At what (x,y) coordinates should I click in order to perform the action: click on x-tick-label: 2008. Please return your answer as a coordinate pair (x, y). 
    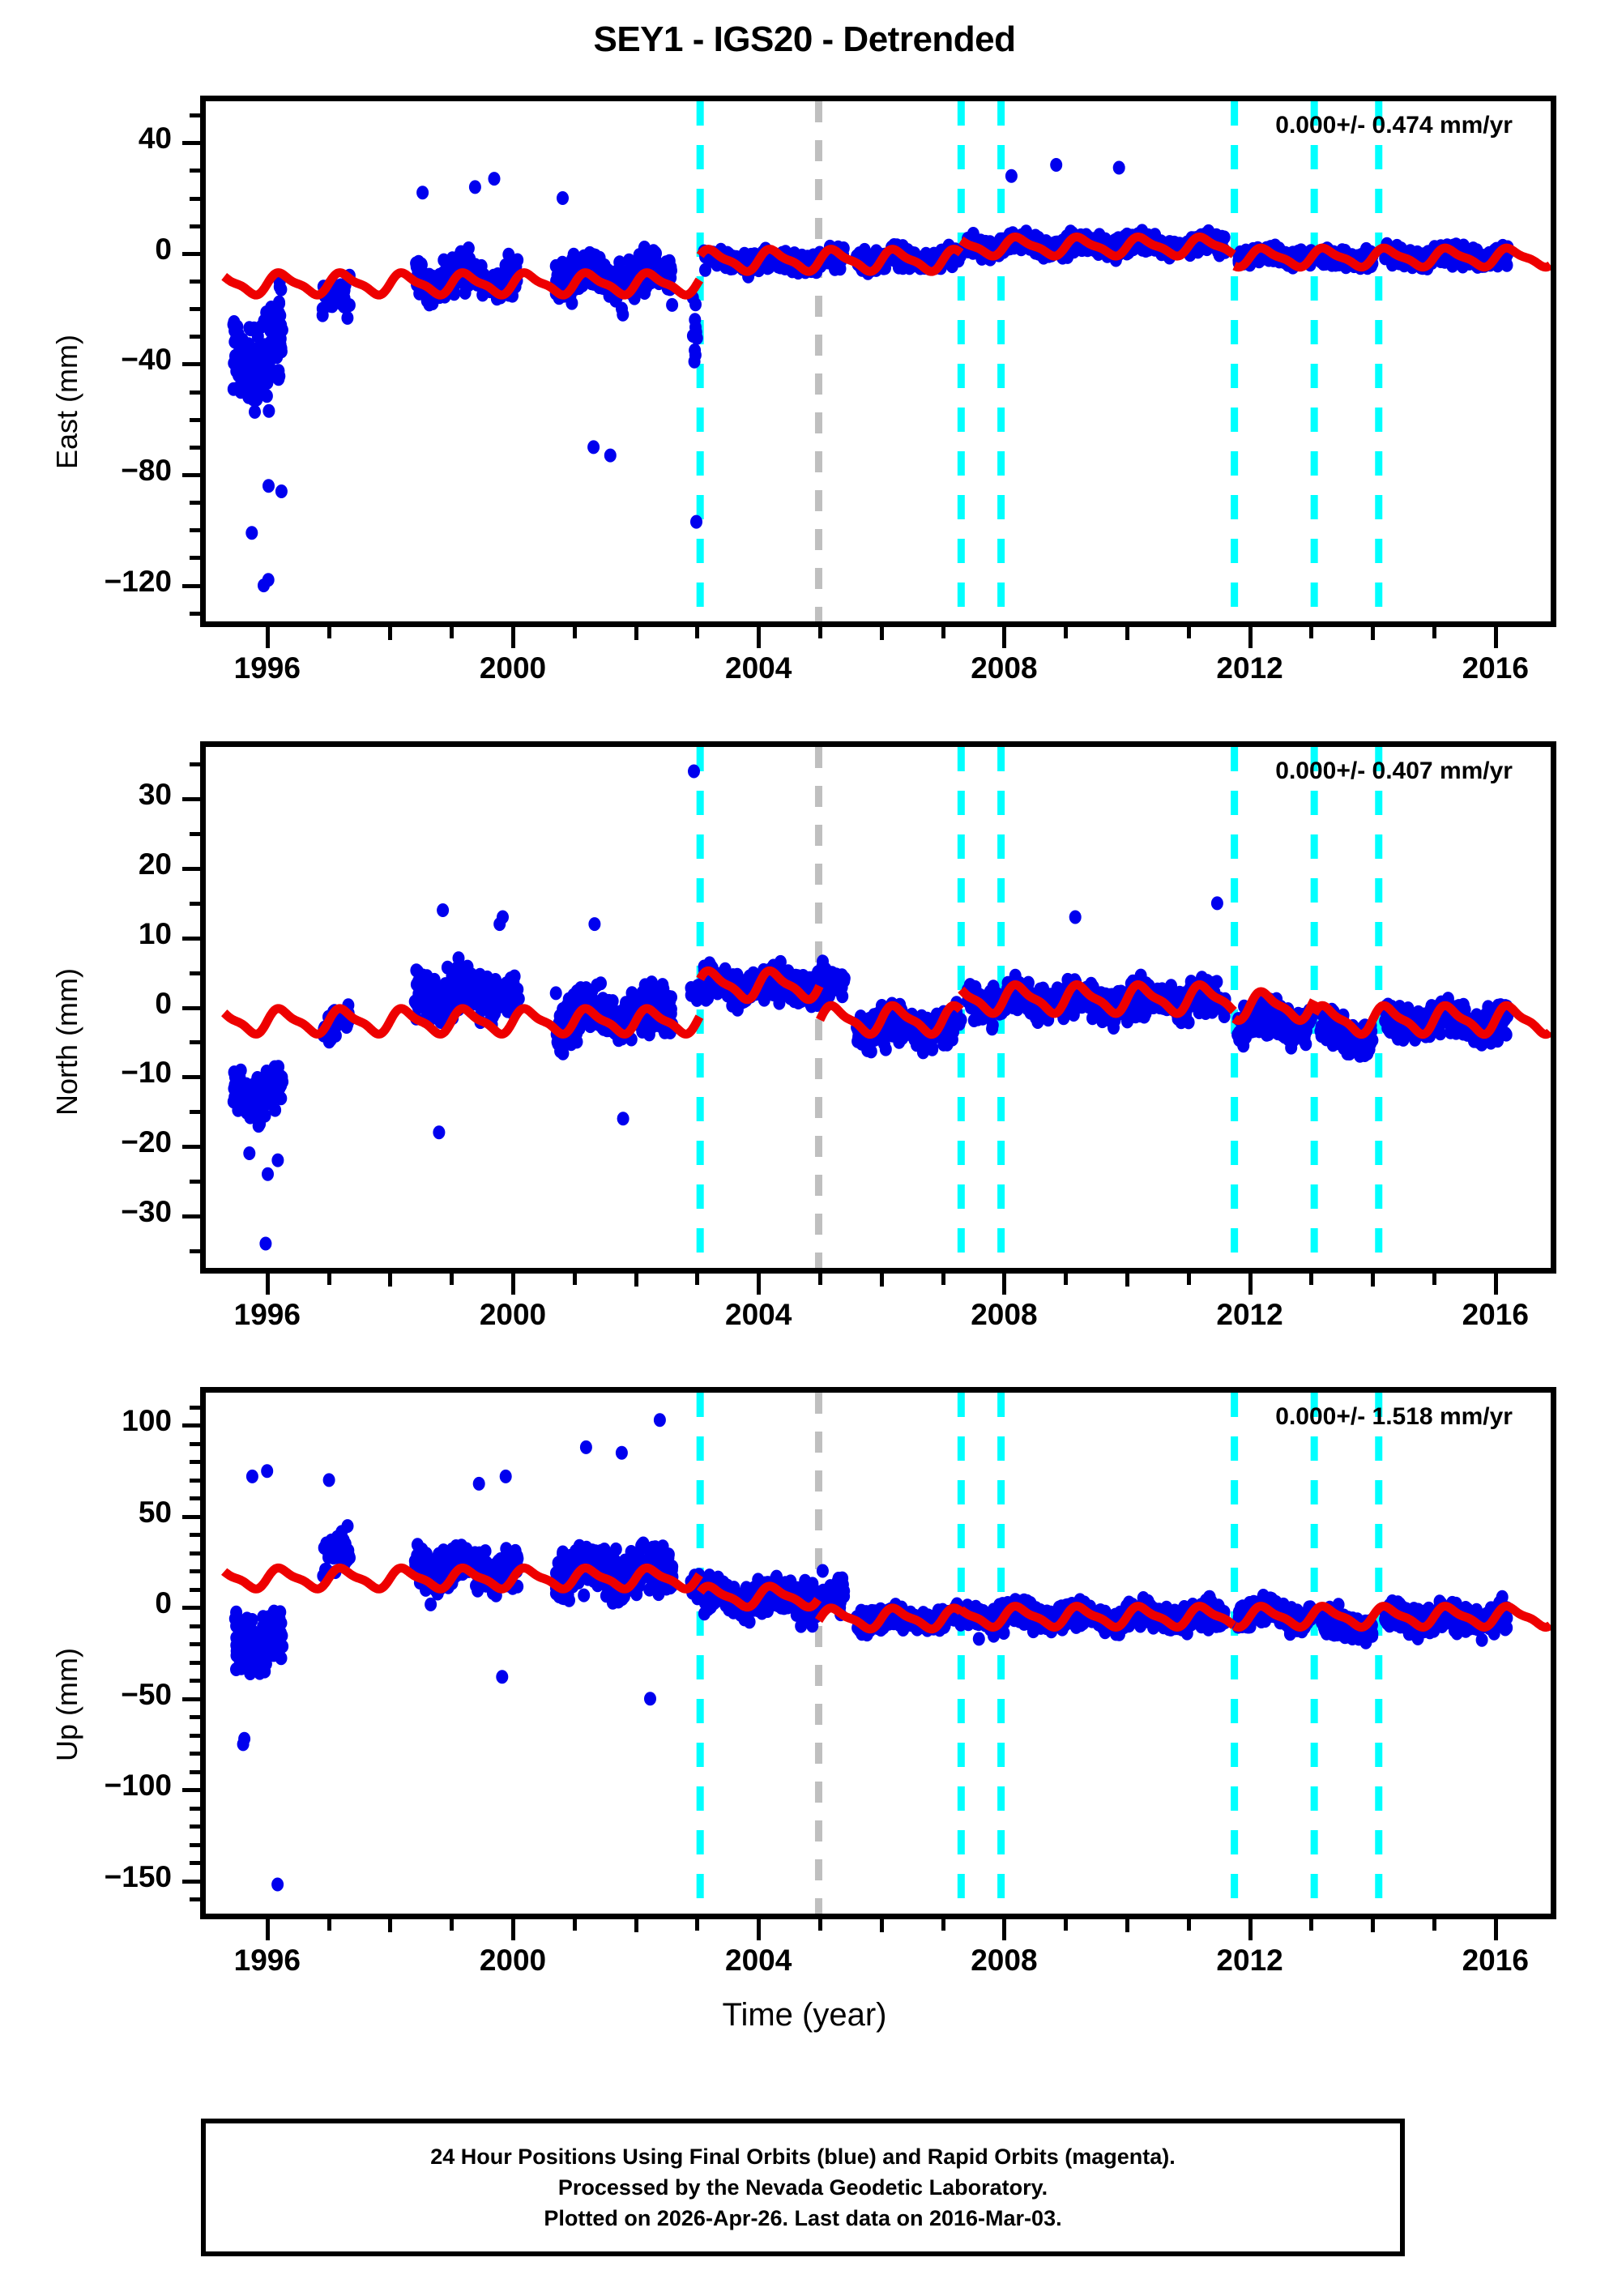
    Looking at the image, I should click on (1004, 1315).